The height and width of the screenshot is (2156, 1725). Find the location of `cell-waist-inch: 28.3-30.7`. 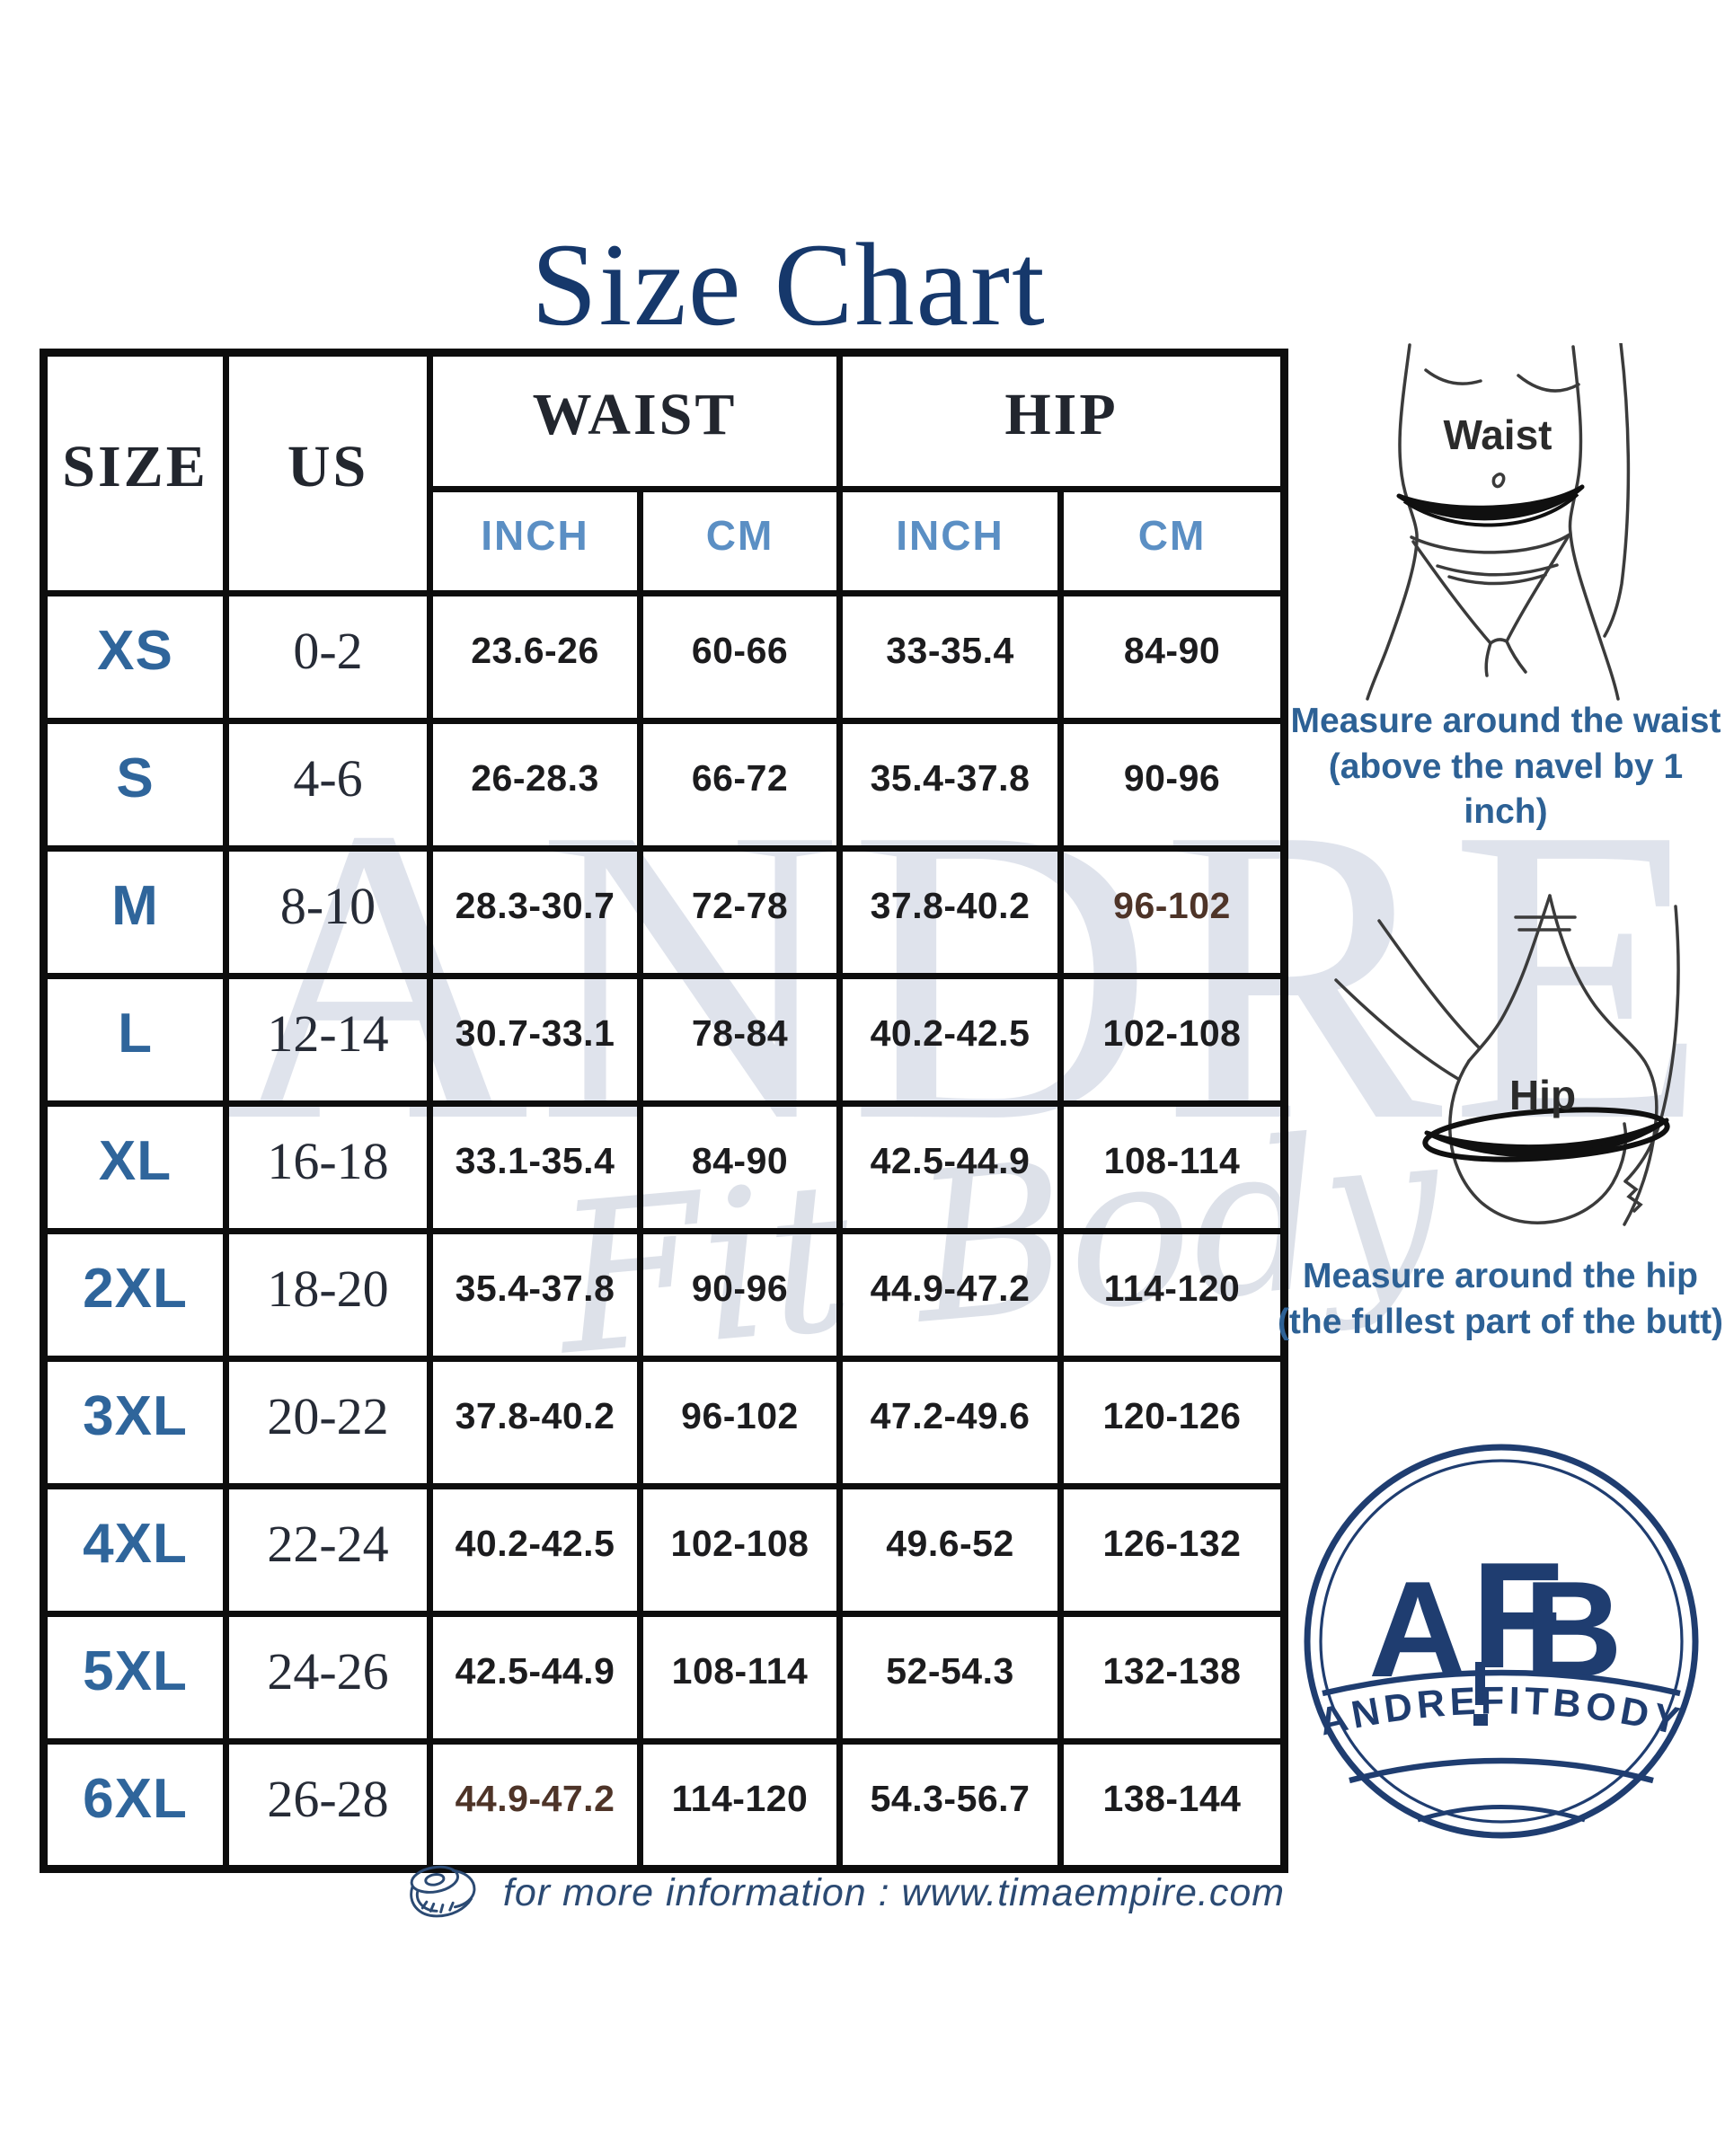

cell-waist-inch: 28.3-30.7 is located at coordinates (535, 912).